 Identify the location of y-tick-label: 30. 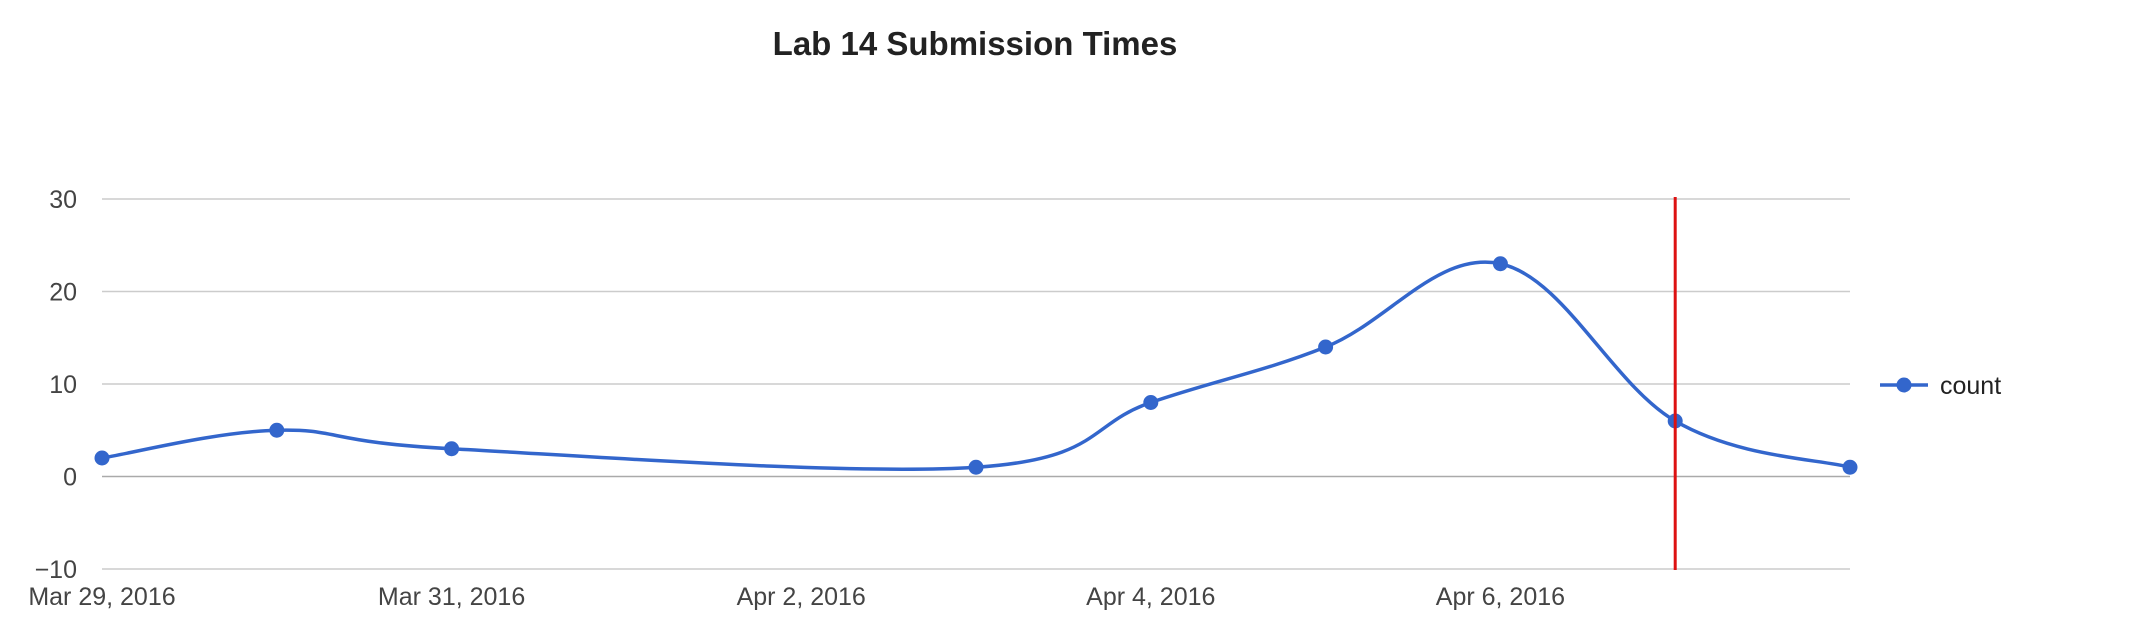
(63, 200).